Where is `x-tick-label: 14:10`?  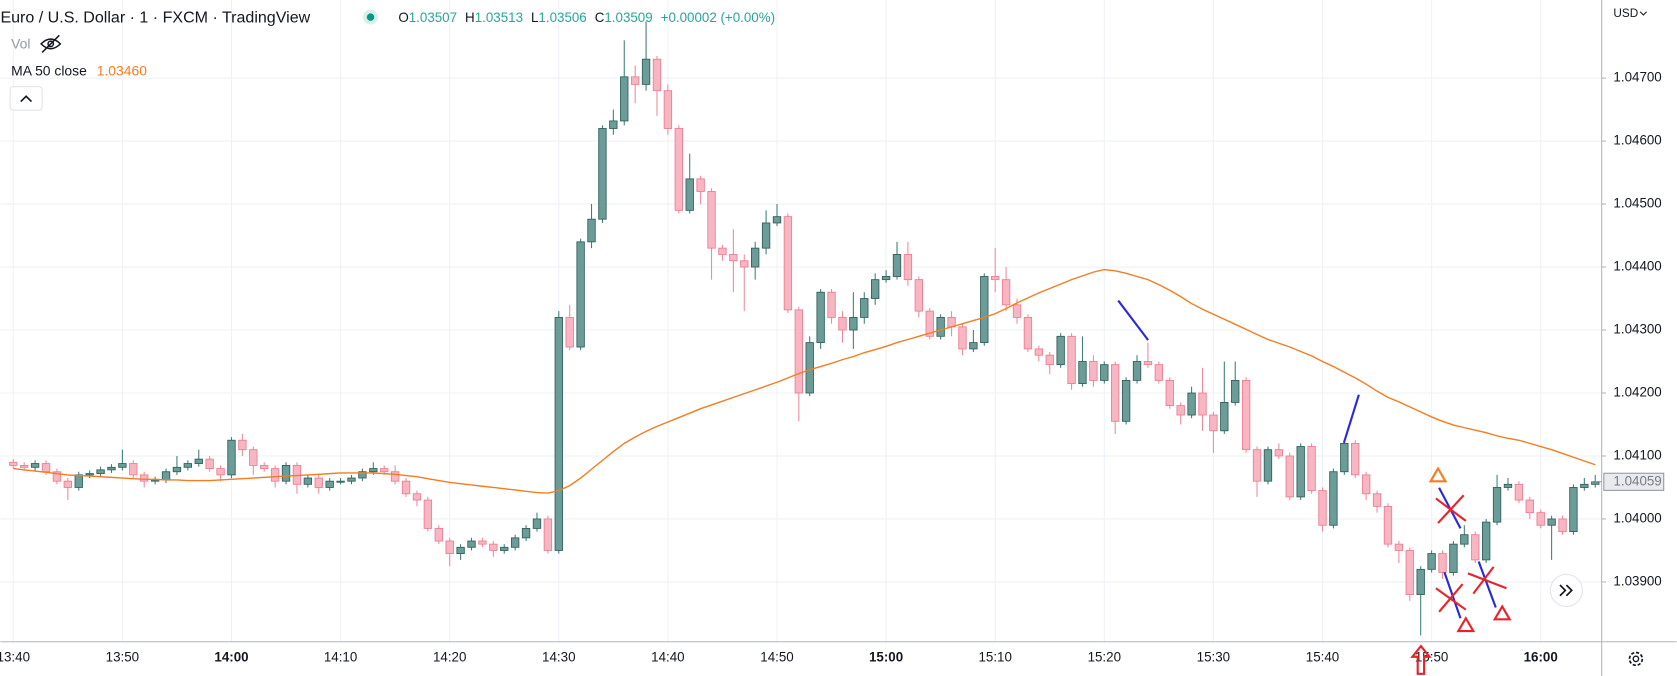
x-tick-label: 14:10 is located at coordinates (340, 656).